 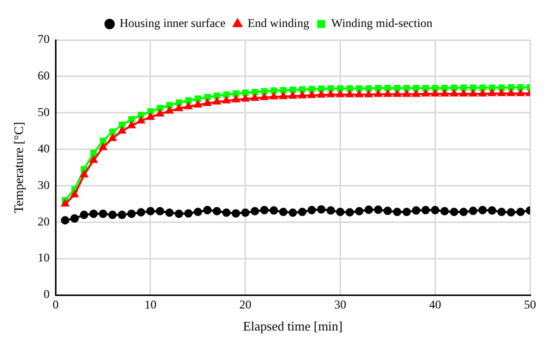 What do you see at coordinates (245, 304) in the screenshot?
I see `x-tick-label: 20` at bounding box center [245, 304].